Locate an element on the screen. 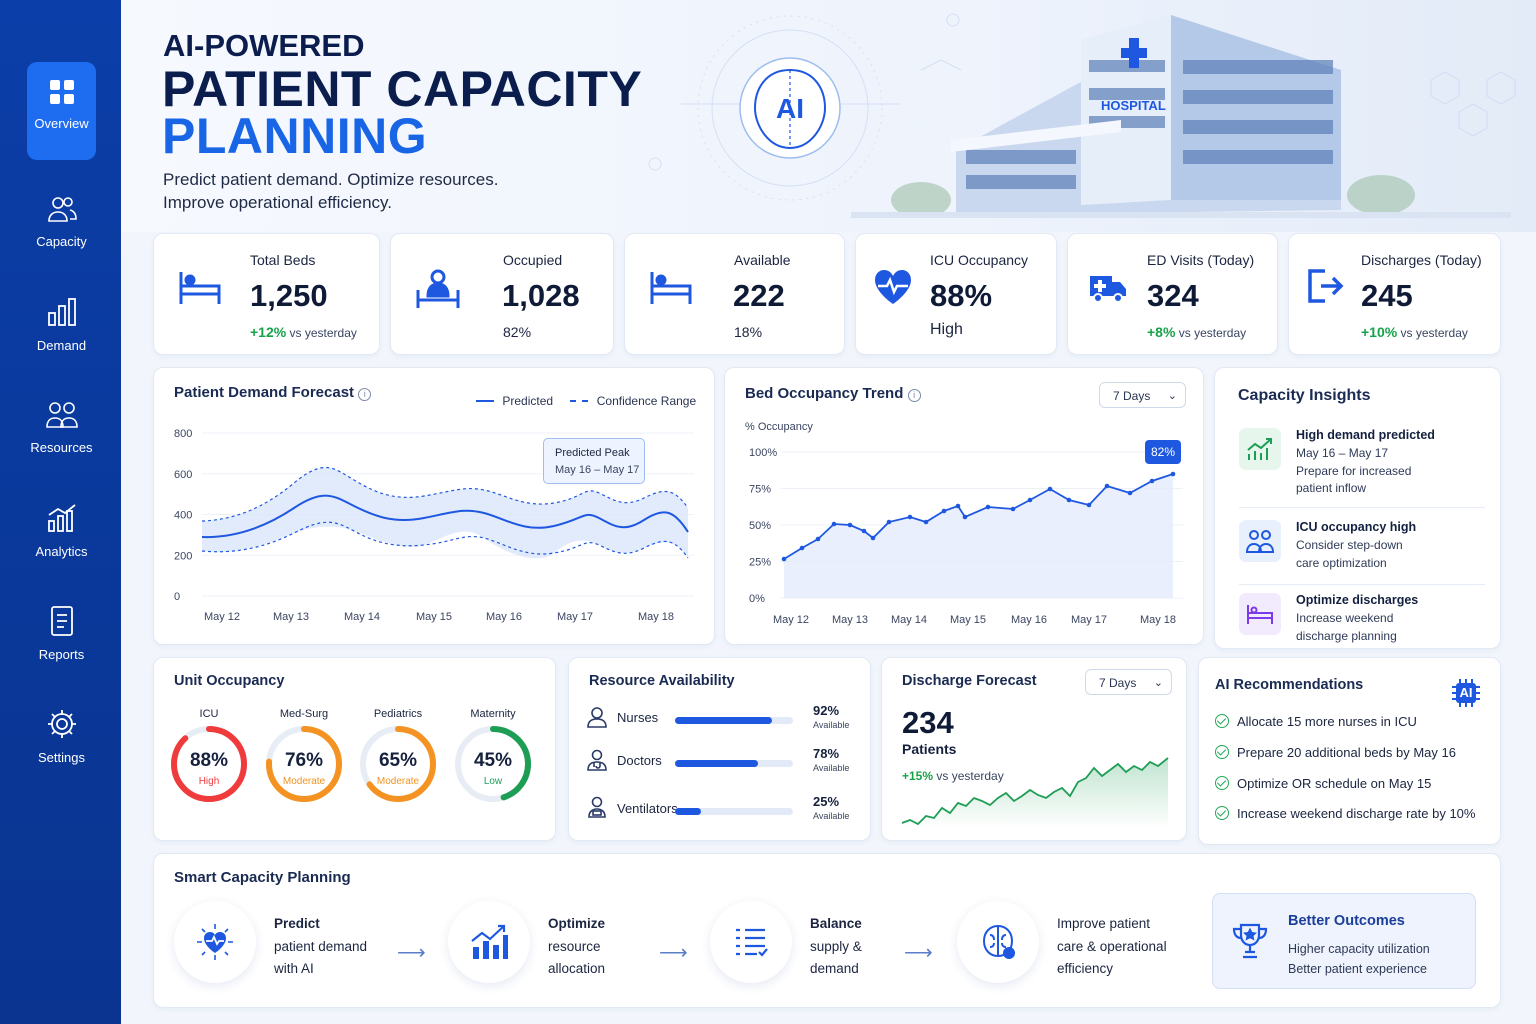  insight-desc: Consider step-down care optimization is located at coordinates (1349, 554).